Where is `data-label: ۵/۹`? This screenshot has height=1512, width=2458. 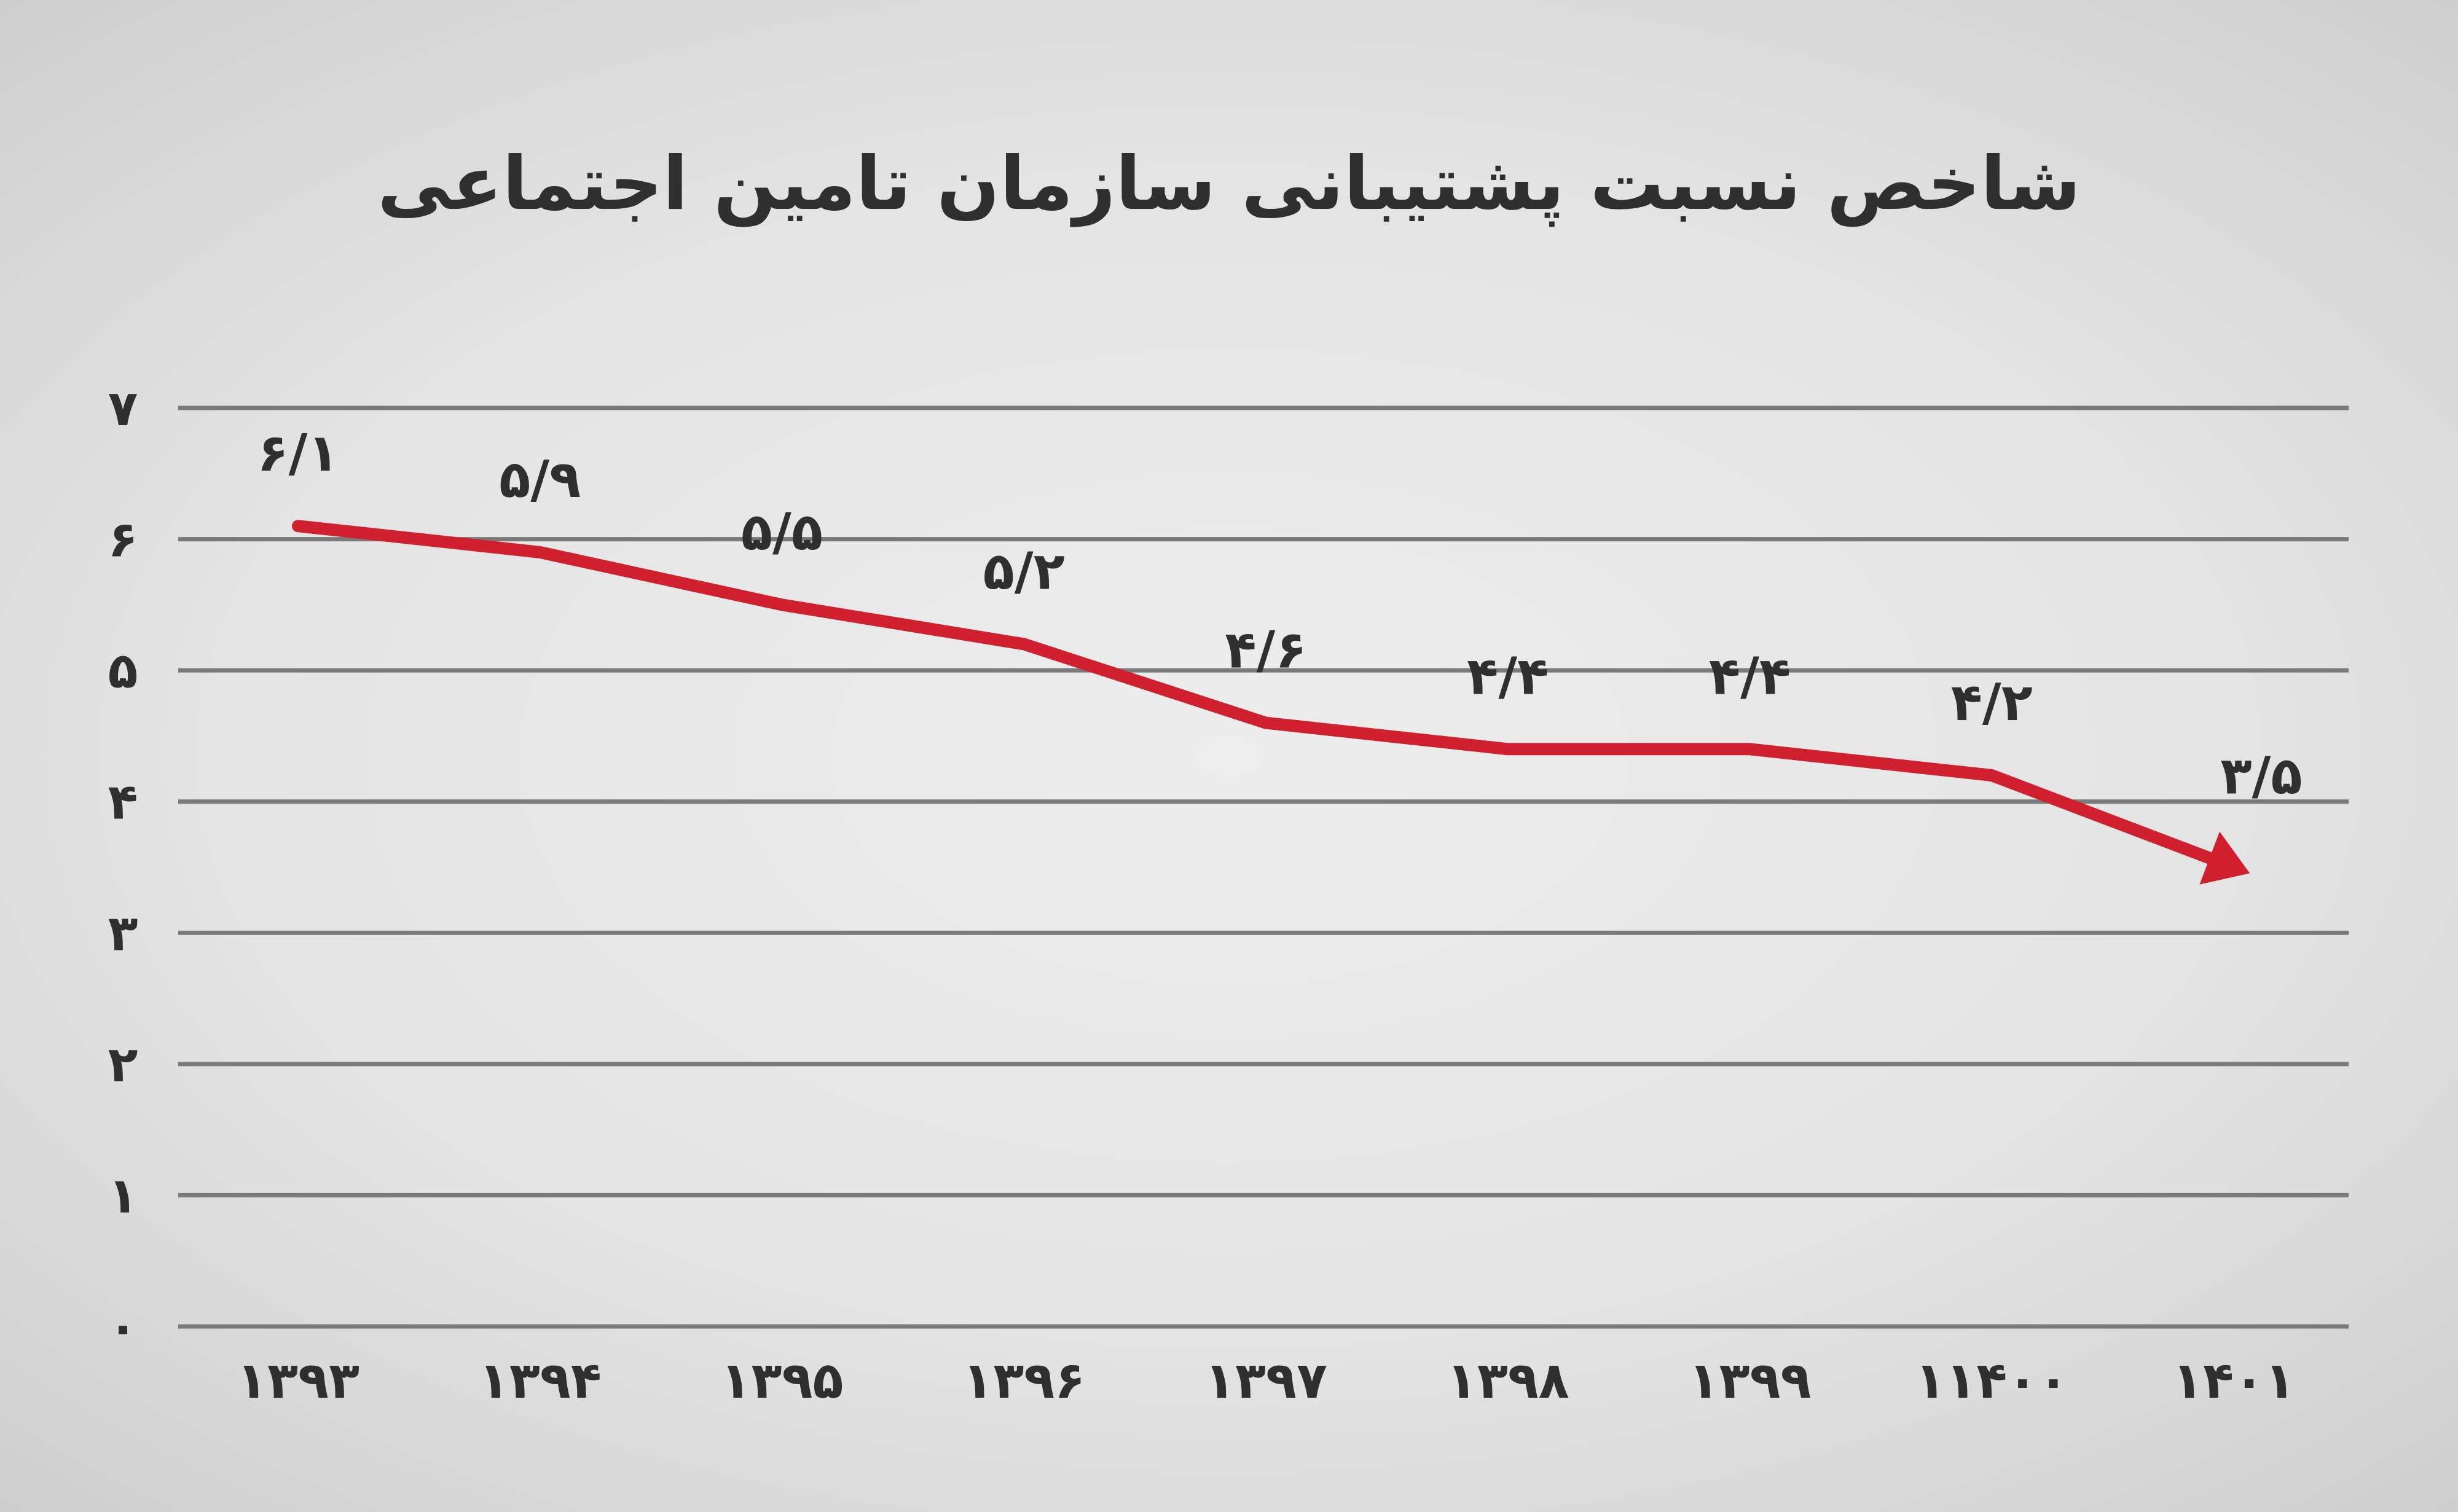 data-label: ۵/۹ is located at coordinates (540, 479).